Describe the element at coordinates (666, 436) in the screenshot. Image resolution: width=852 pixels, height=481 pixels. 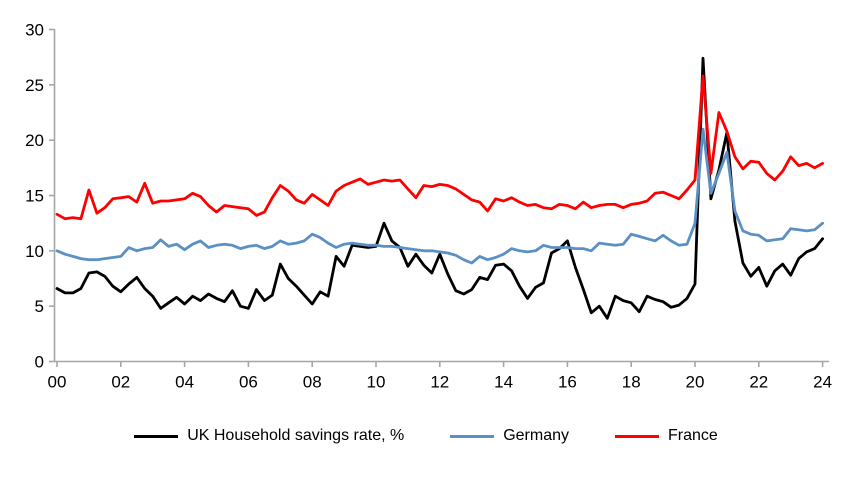
I see `legend-item-france: France` at that location.